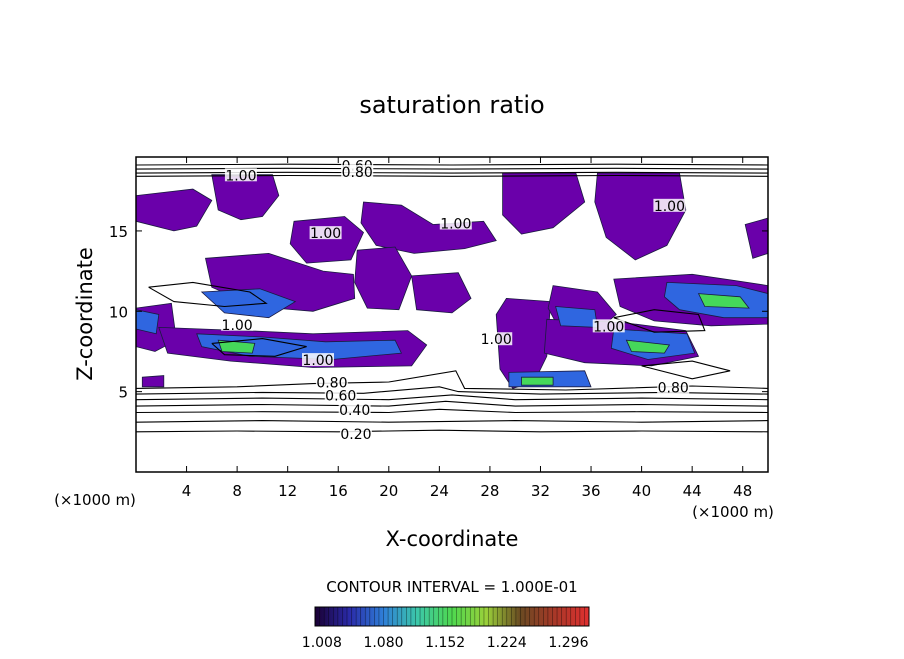 The height and width of the screenshot is (659, 904). What do you see at coordinates (489, 491) in the screenshot?
I see `x-tick-label: 28` at bounding box center [489, 491].